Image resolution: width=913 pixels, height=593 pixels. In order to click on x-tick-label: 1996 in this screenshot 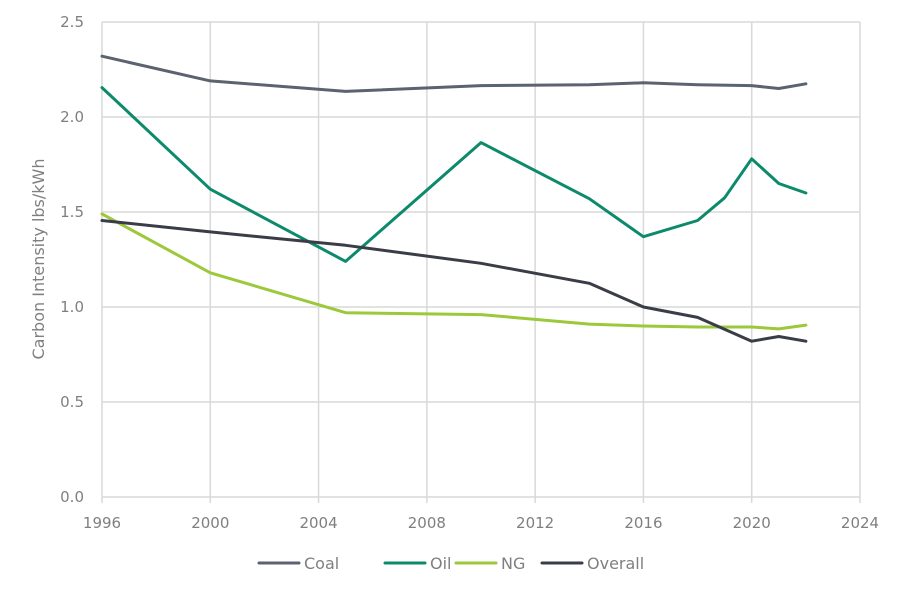, I will do `click(102, 523)`.